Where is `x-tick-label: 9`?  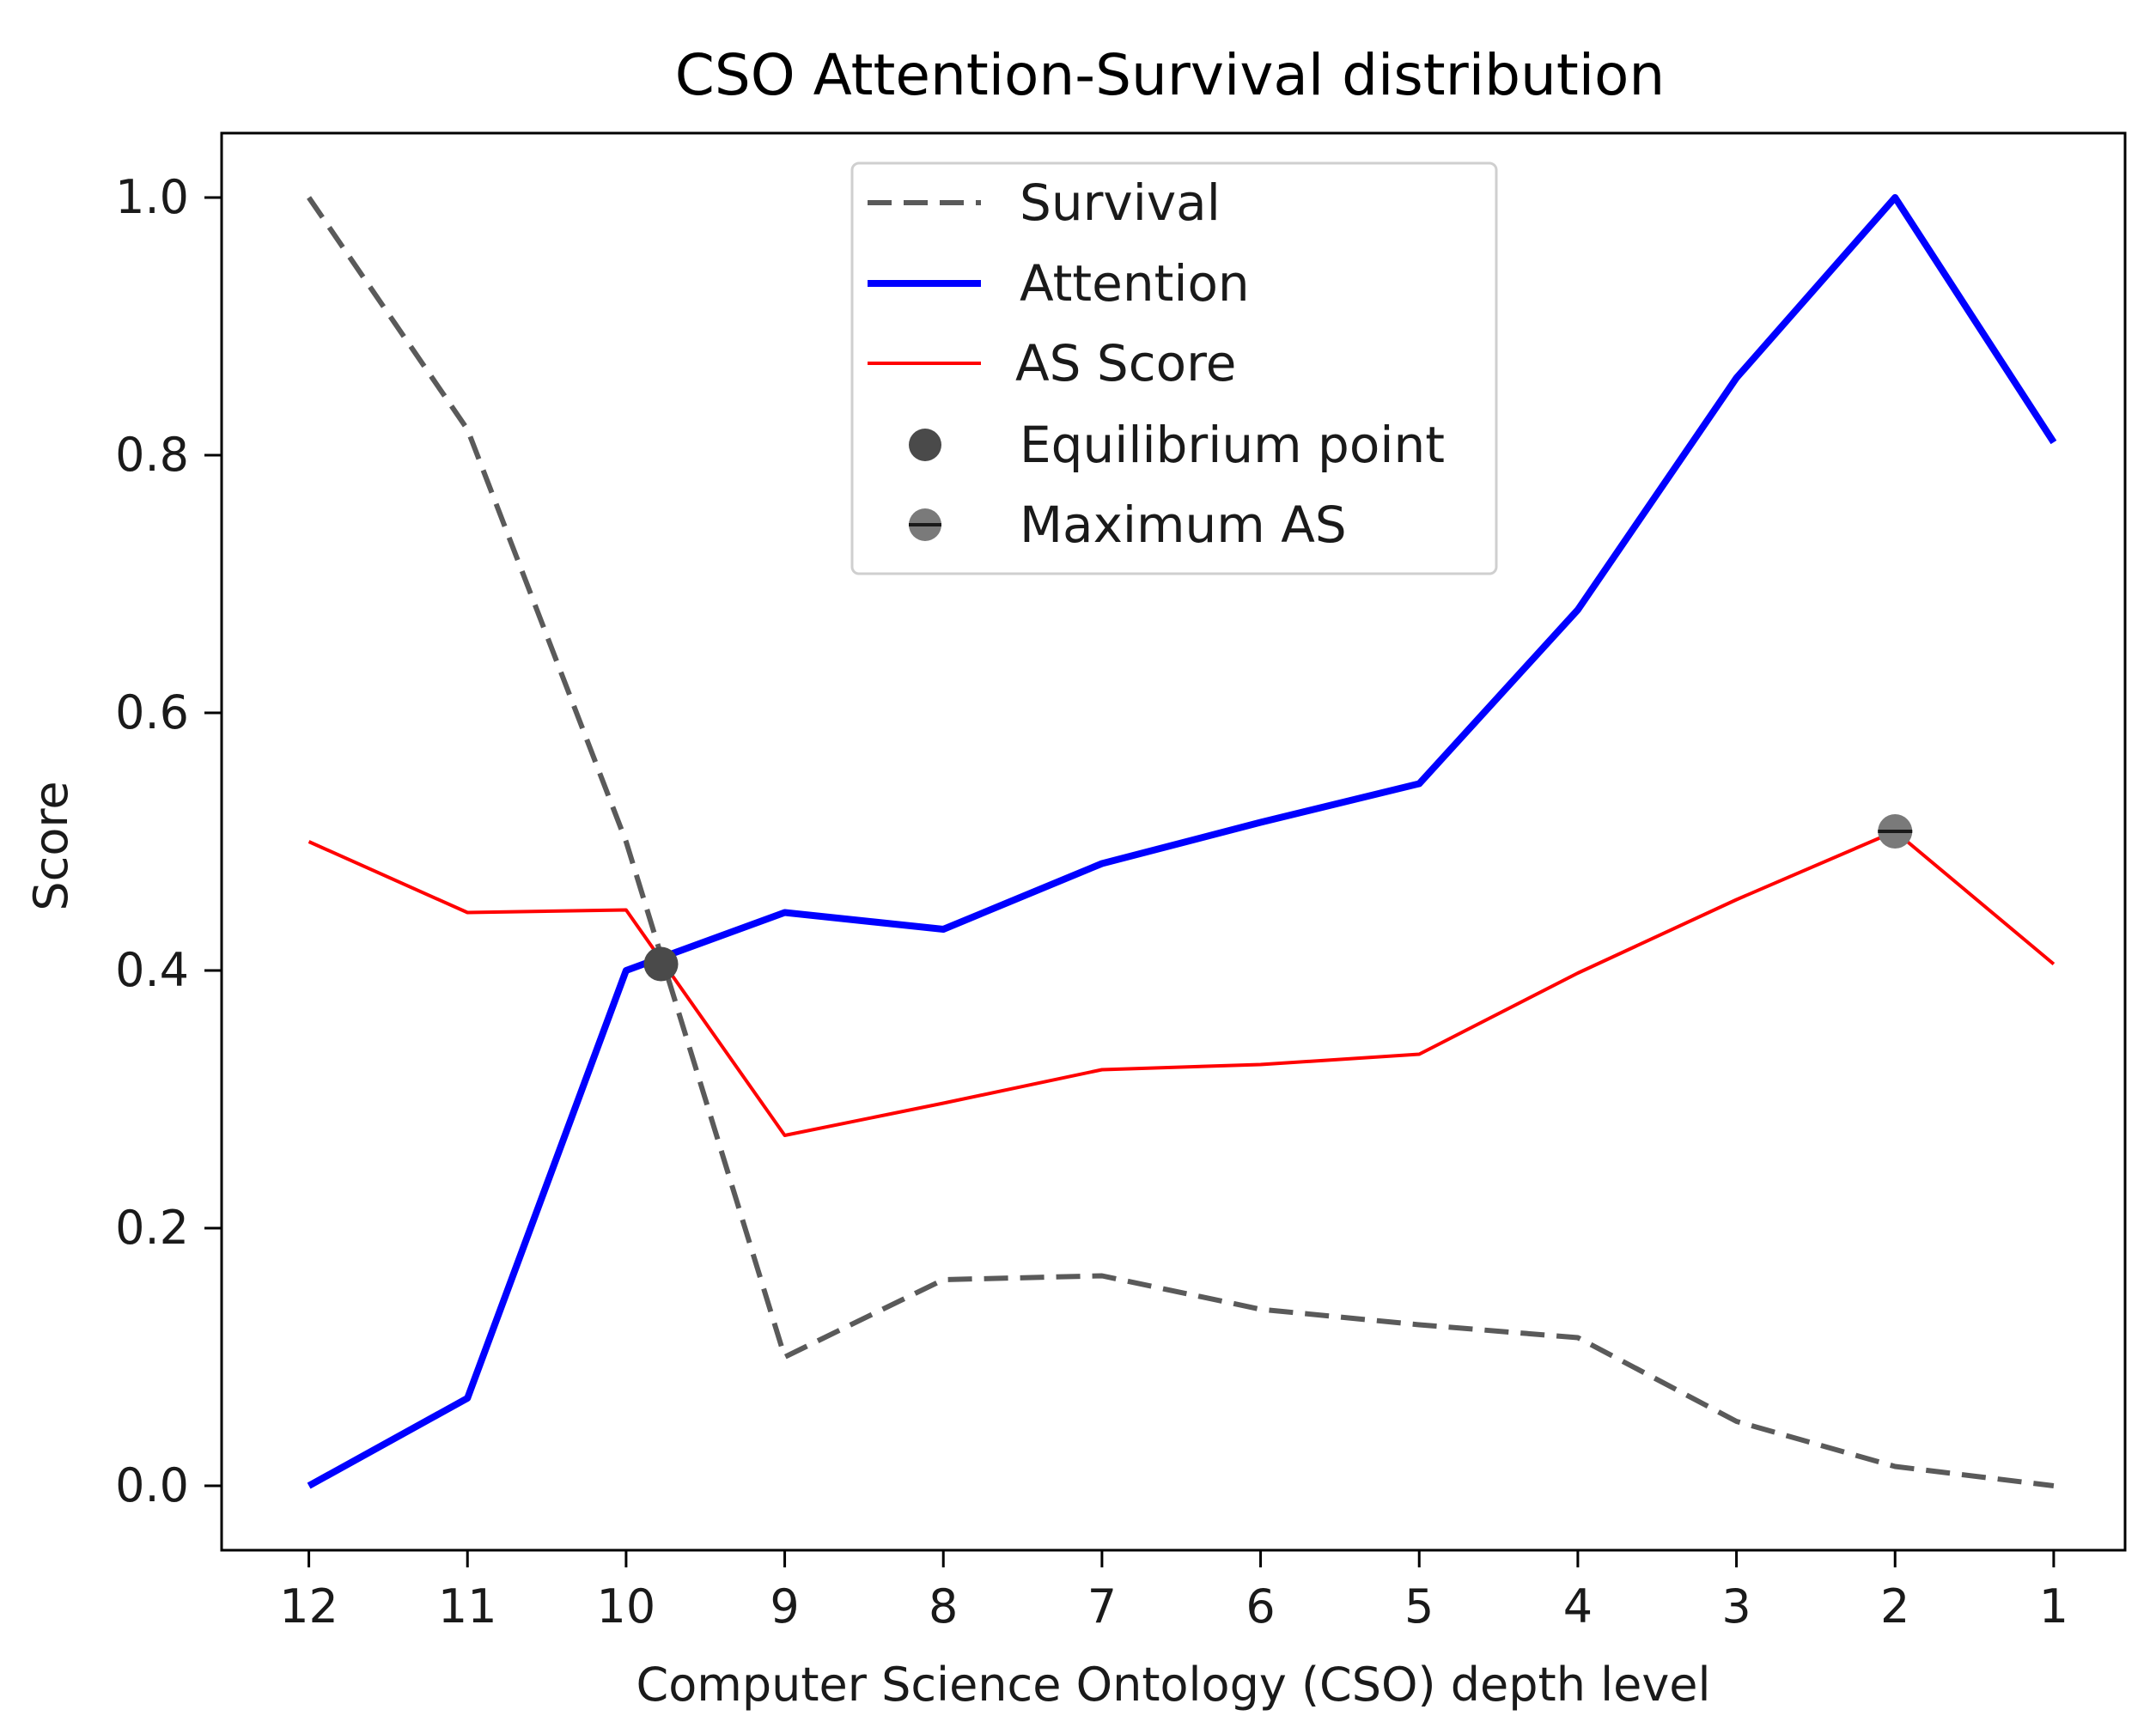 x-tick-label: 9 is located at coordinates (784, 1606).